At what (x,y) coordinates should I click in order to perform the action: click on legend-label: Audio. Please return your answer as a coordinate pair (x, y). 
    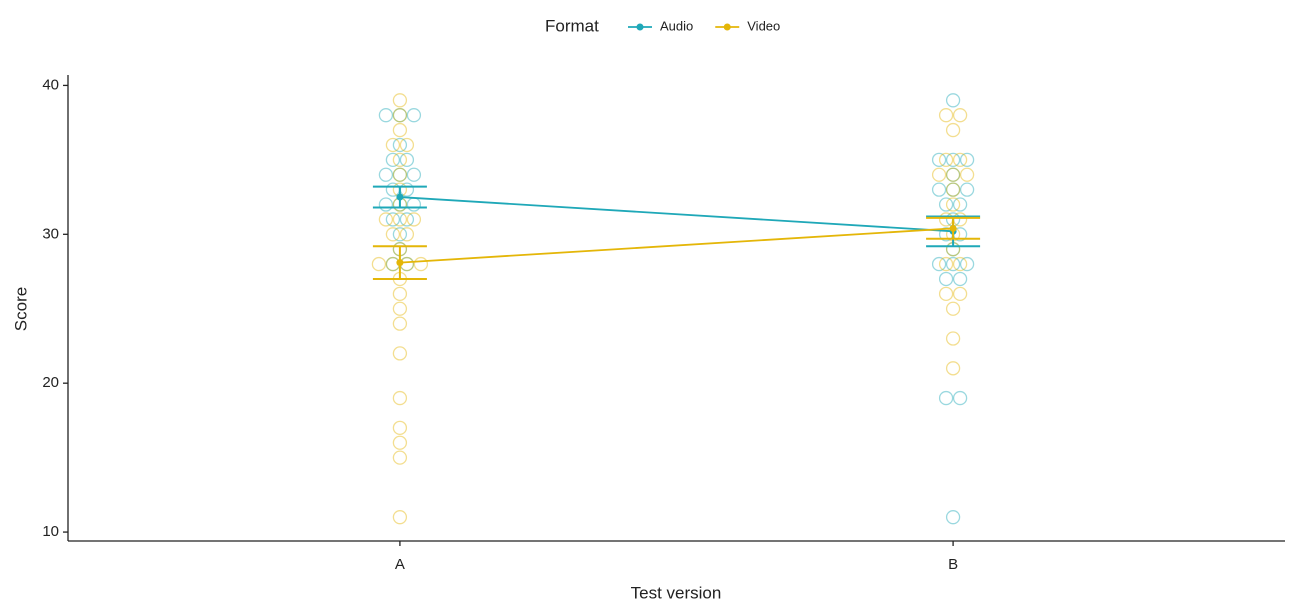
    Looking at the image, I should click on (676, 25).